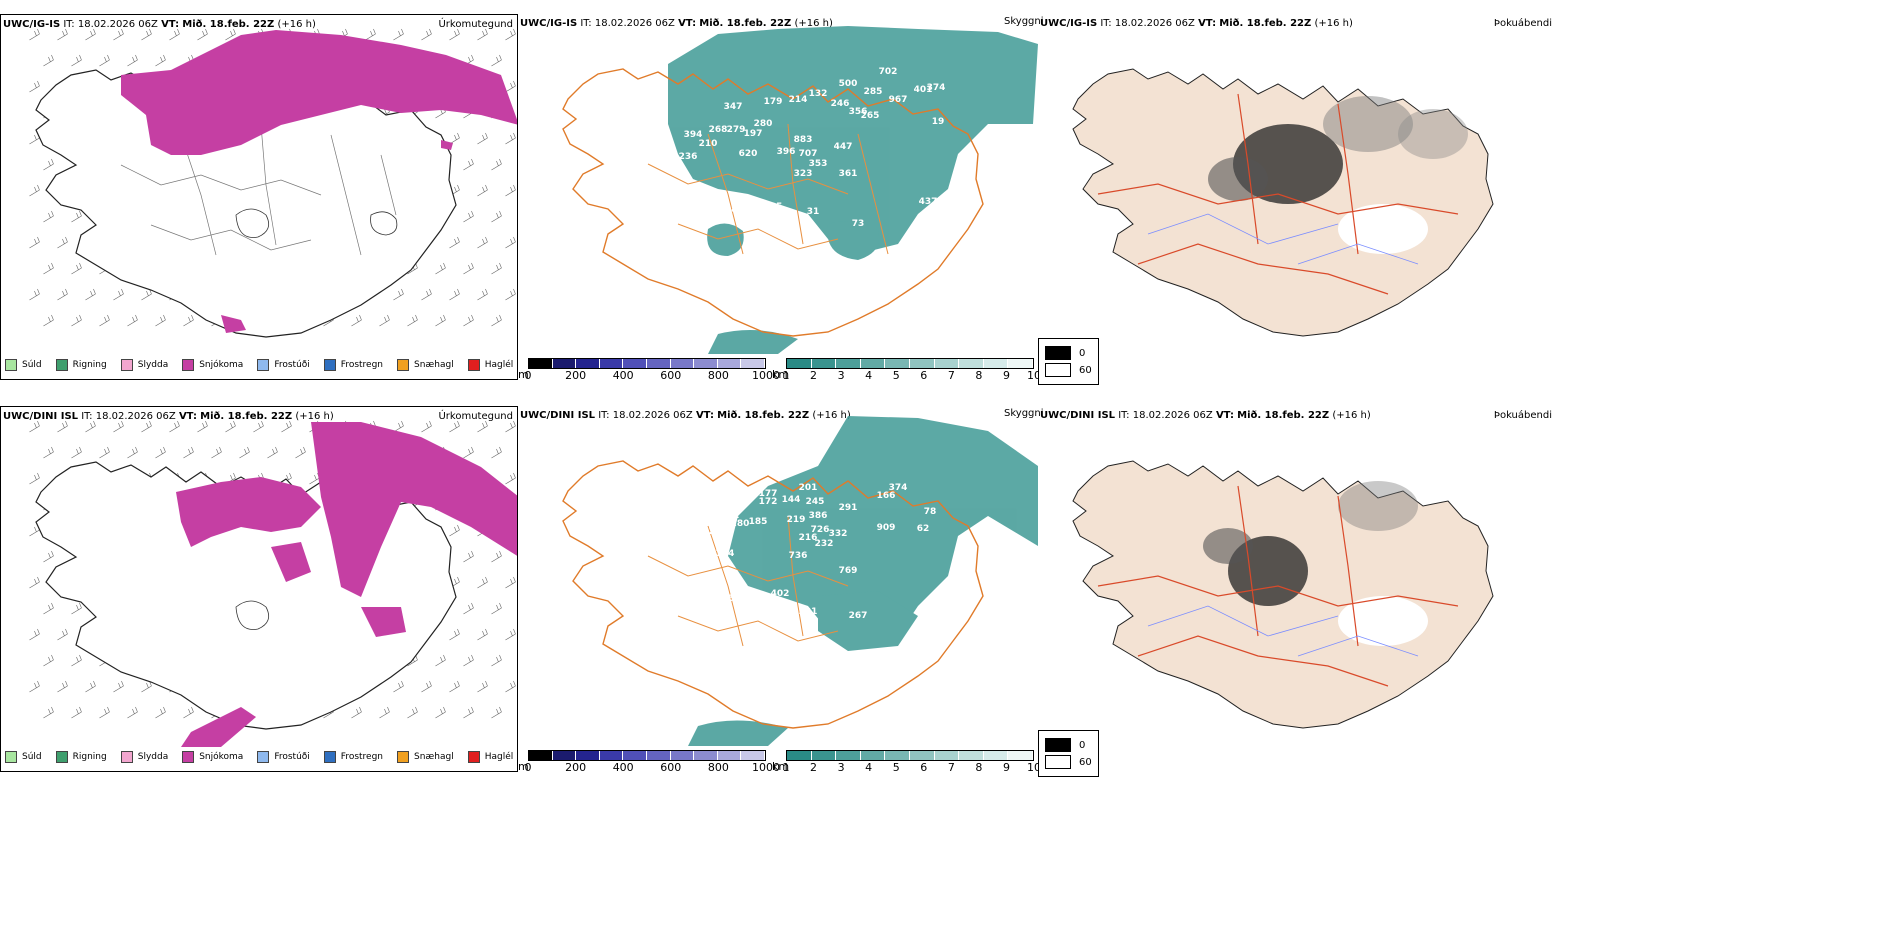 The image size is (1900, 950). What do you see at coordinates (808, 538) in the screenshot?
I see `cloud-base-label: 216` at bounding box center [808, 538].